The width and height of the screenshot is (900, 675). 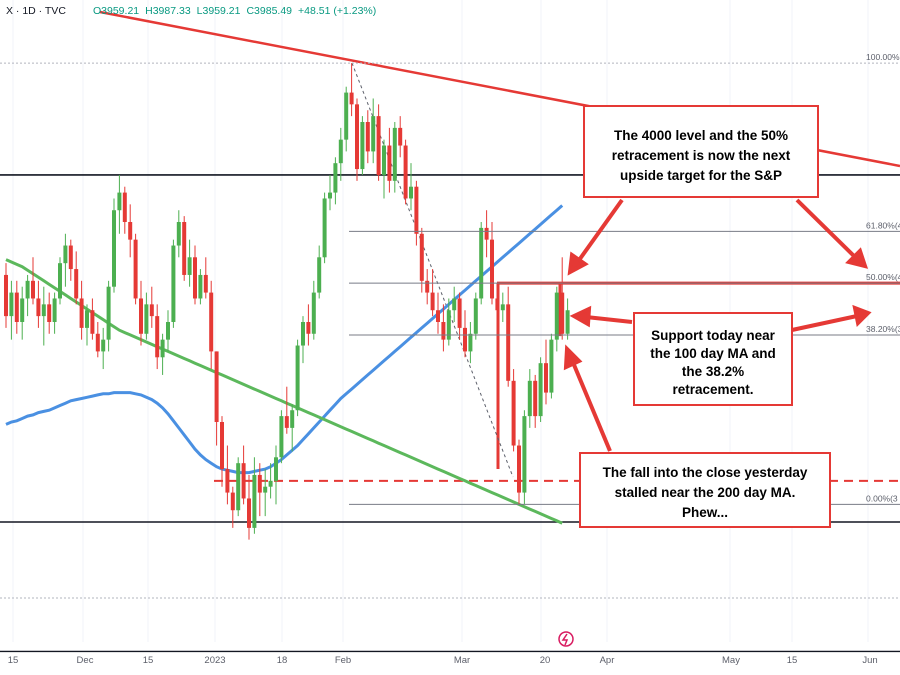 What do you see at coordinates (705, 472) in the screenshot?
I see `fall-callout-line-1: The fall into the close yesterday` at bounding box center [705, 472].